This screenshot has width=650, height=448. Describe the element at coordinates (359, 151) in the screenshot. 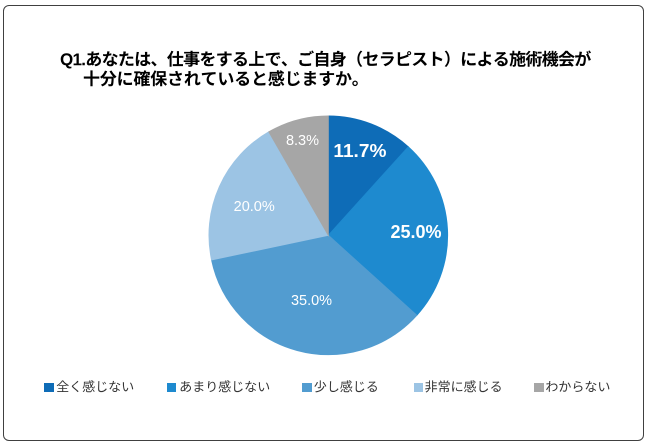

I see `svg-text: 11.7%` at that location.